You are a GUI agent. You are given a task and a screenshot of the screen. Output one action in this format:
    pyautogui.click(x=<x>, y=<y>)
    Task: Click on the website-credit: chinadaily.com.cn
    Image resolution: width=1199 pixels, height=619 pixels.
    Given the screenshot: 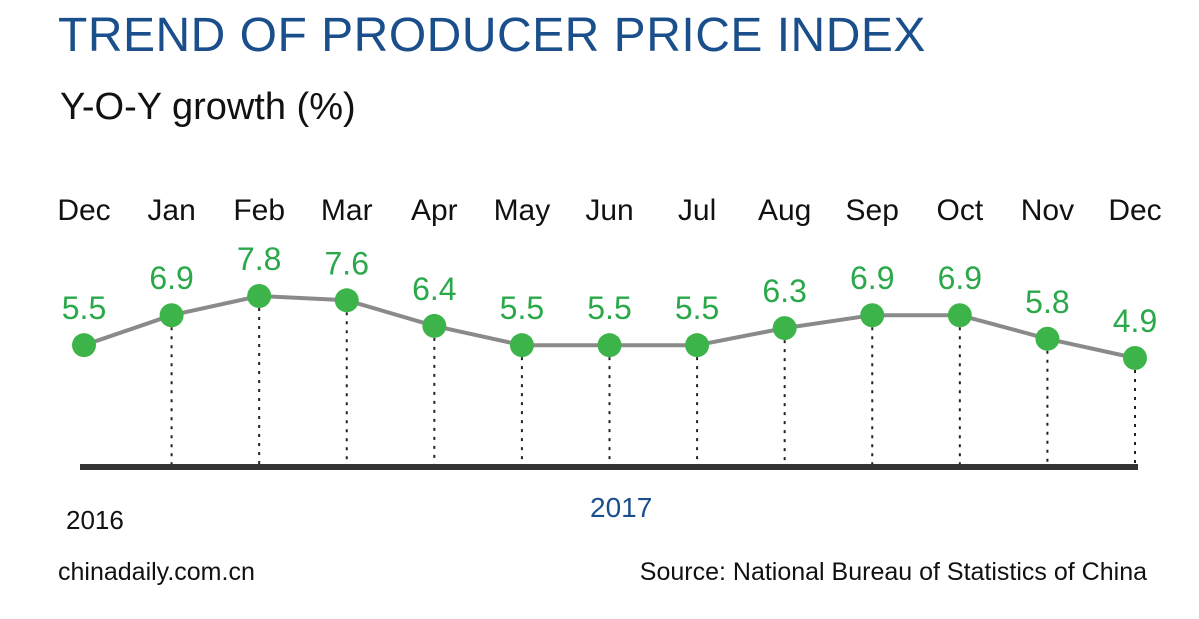 What is the action you would take?
    pyautogui.click(x=156, y=572)
    